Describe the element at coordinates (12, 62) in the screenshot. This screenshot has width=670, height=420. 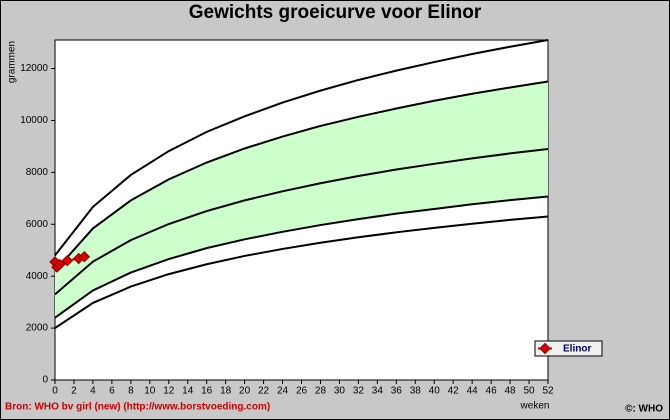
I see `y-axis-label: grammen` at that location.